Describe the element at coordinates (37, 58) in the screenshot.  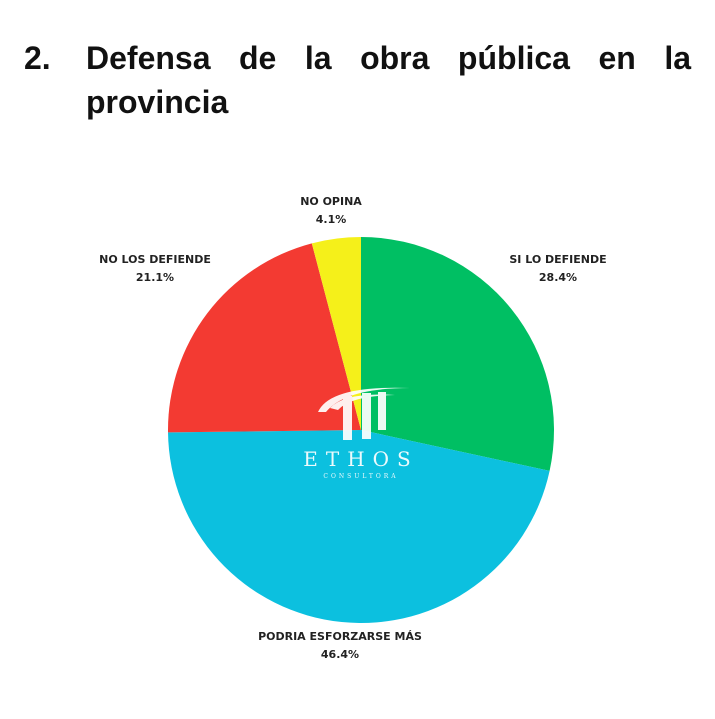
I see `title-number: 2.` at that location.